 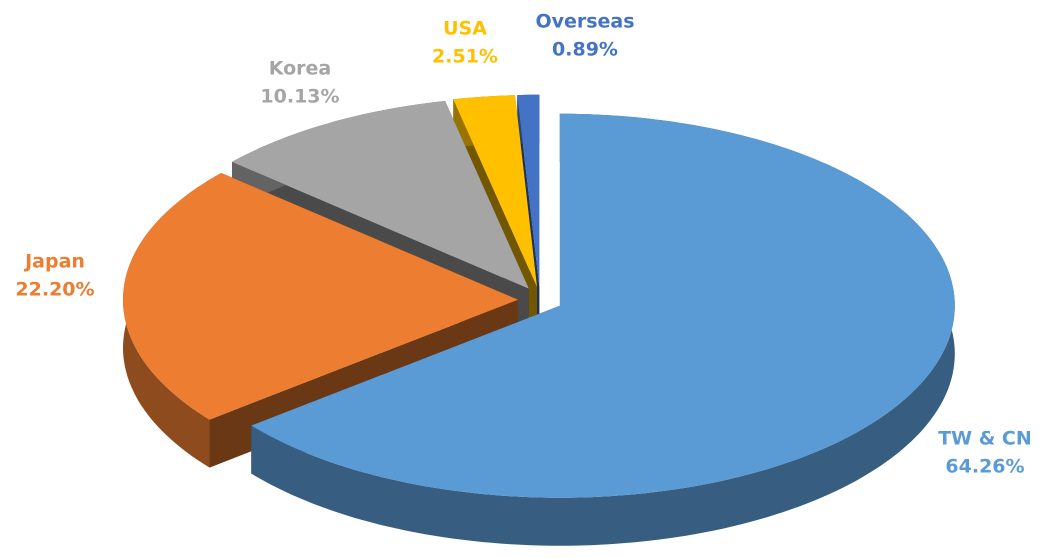 What do you see at coordinates (984, 467) in the screenshot?
I see `value-label: 64.26%` at bounding box center [984, 467].